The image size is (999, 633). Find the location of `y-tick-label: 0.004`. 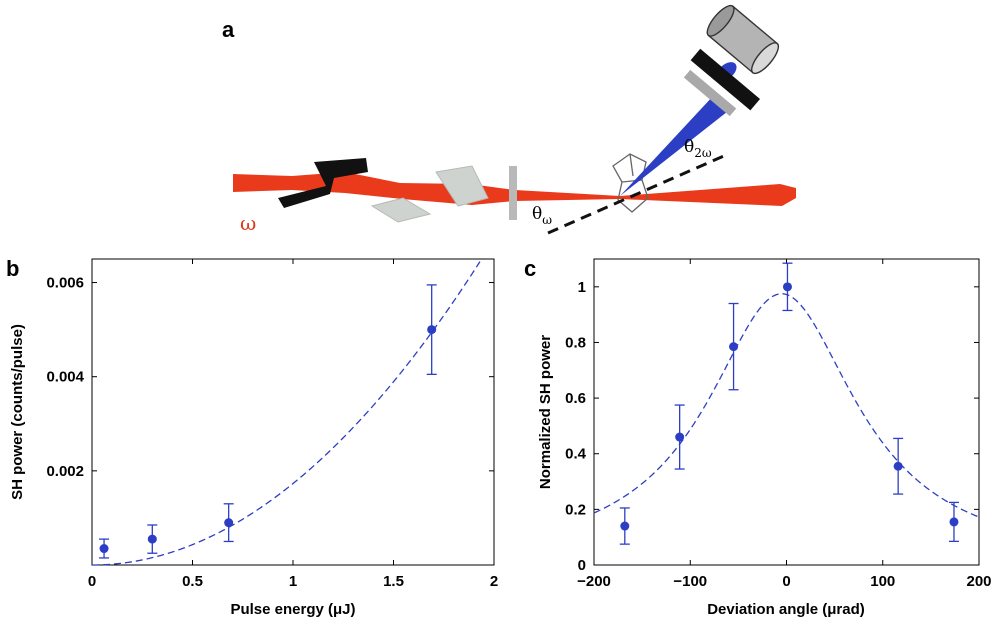

y-tick-label: 0.004 is located at coordinates (65, 377).